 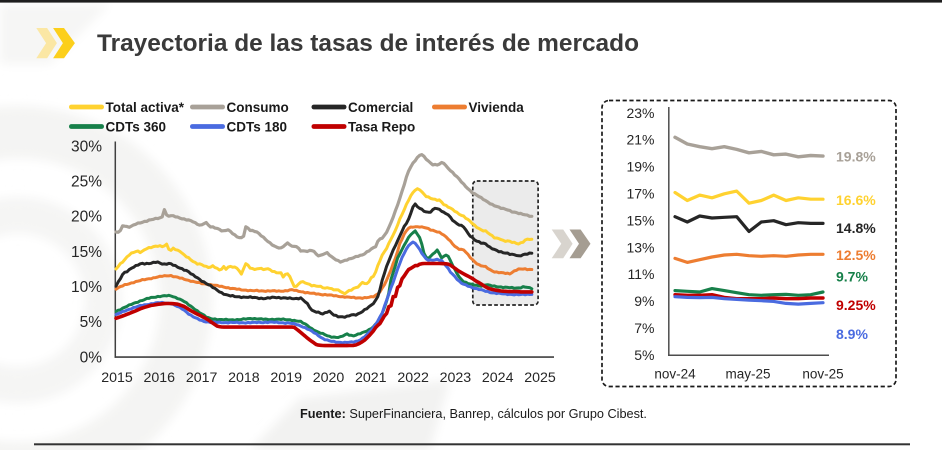 What do you see at coordinates (329, 378) in the screenshot?
I see `svg-text: 2020` at bounding box center [329, 378].